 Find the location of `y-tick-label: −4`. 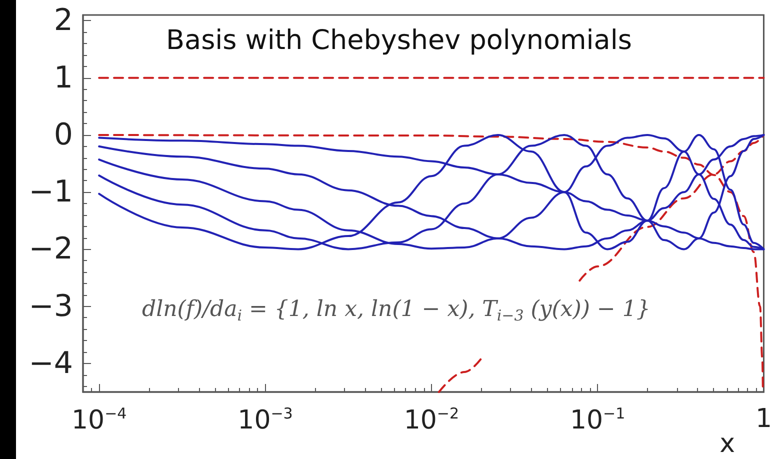

y-tick-label: −4 is located at coordinates (50, 363).